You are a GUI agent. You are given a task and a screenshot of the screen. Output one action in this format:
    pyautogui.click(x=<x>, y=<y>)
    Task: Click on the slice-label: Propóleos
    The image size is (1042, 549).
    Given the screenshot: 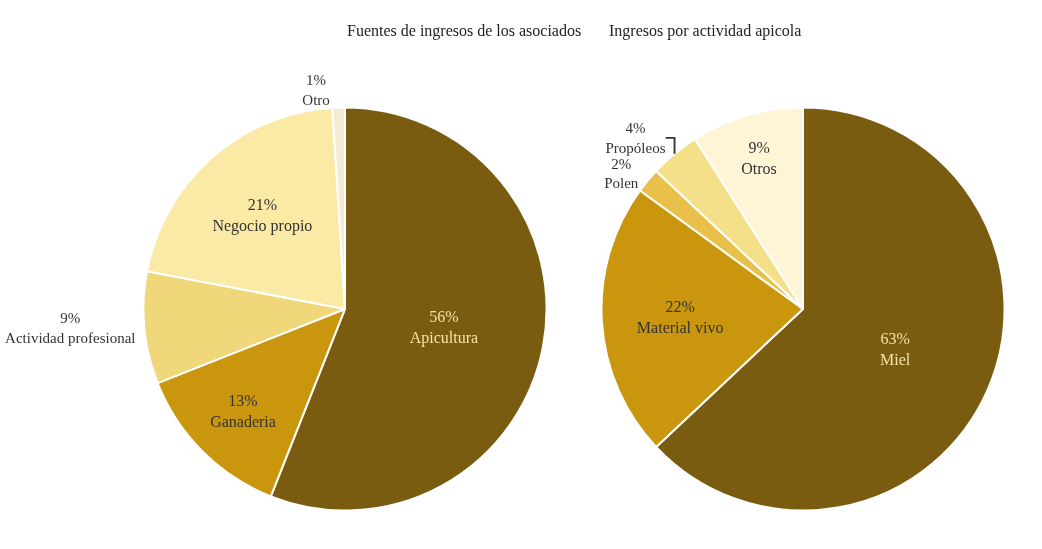 What is the action you would take?
    pyautogui.click(x=635, y=147)
    